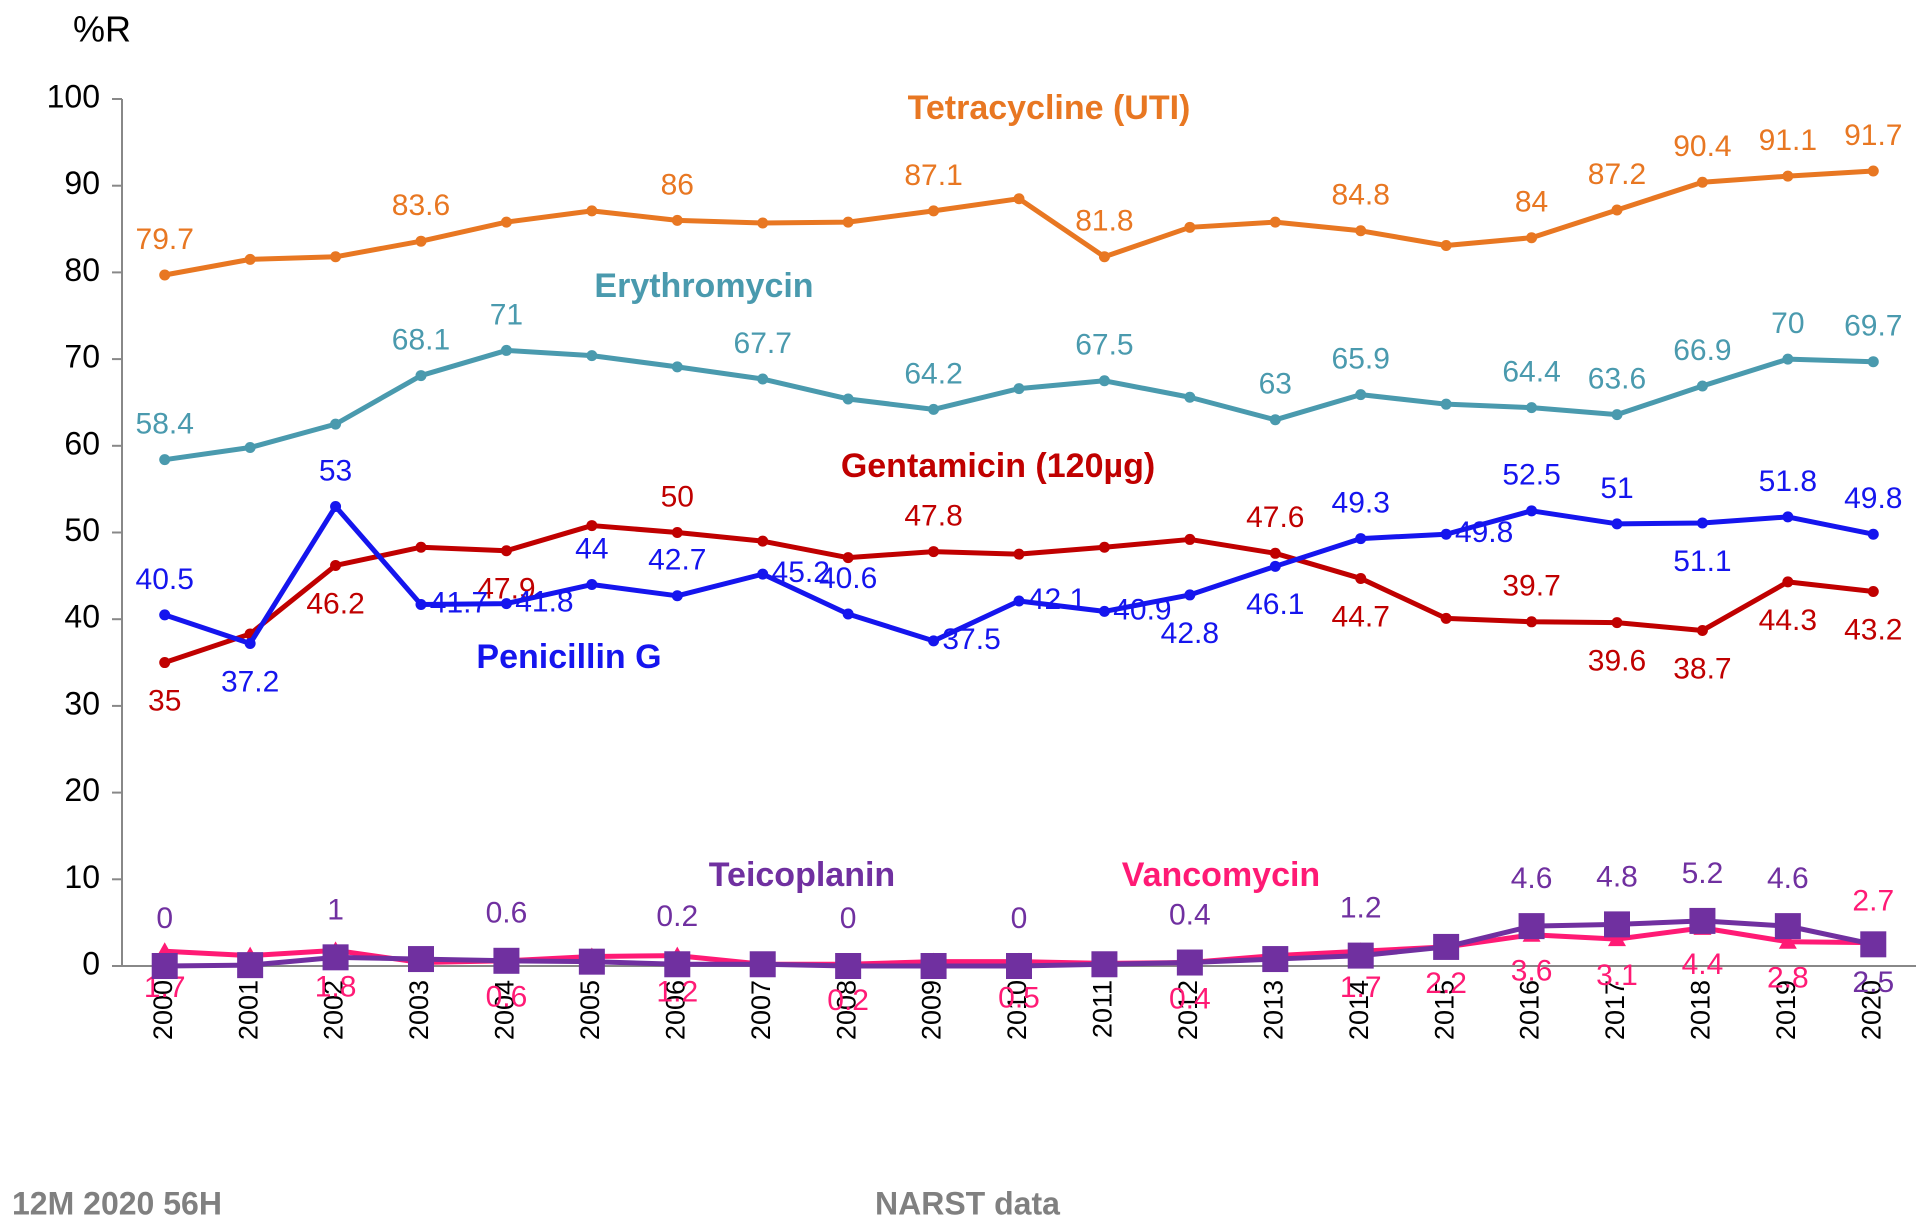  I want to click on data-label: 67.5, so click(1104, 345).